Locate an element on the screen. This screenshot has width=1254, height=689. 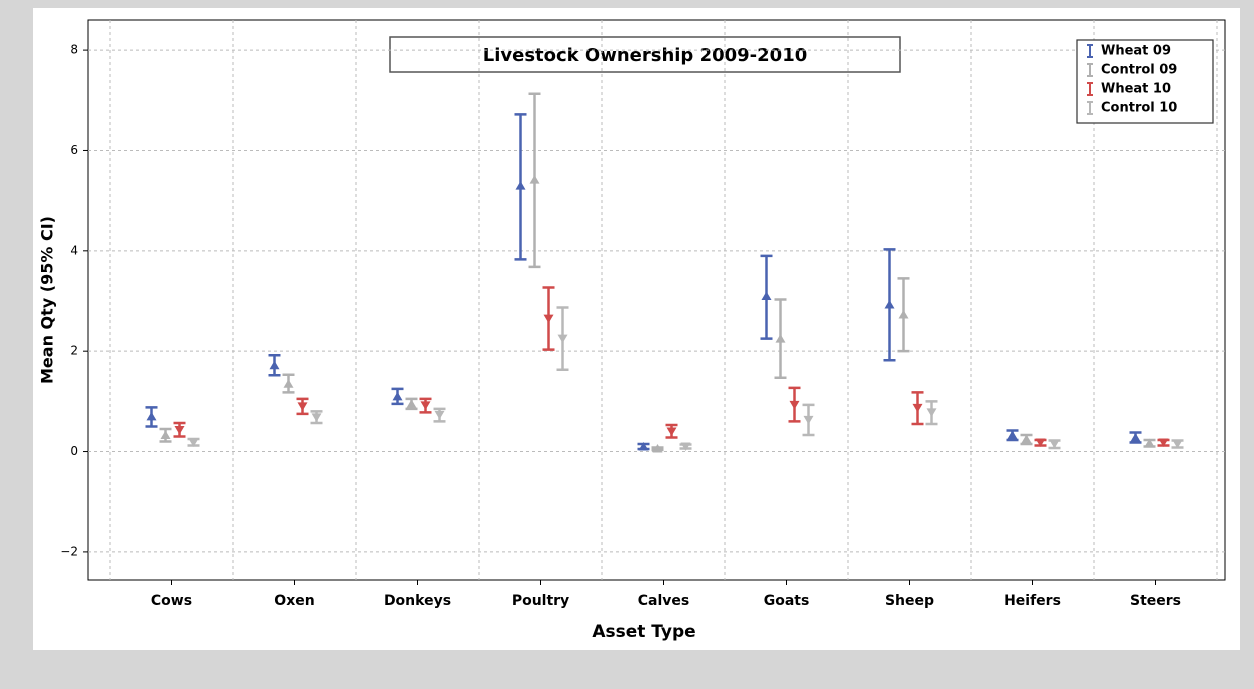
x-tick-label: Steers is located at coordinates (1155, 601).